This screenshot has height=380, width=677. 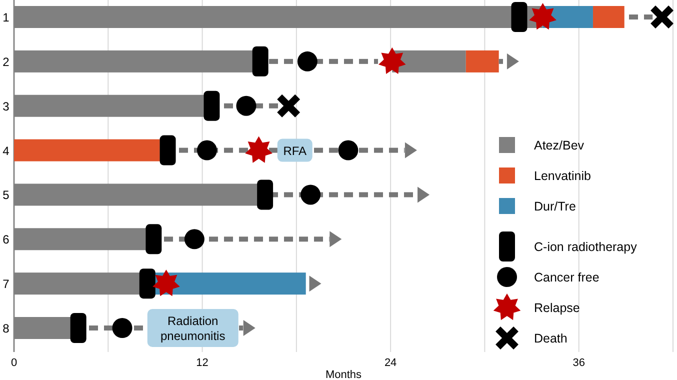 What do you see at coordinates (295, 151) in the screenshot?
I see `annotation: RFA` at bounding box center [295, 151].